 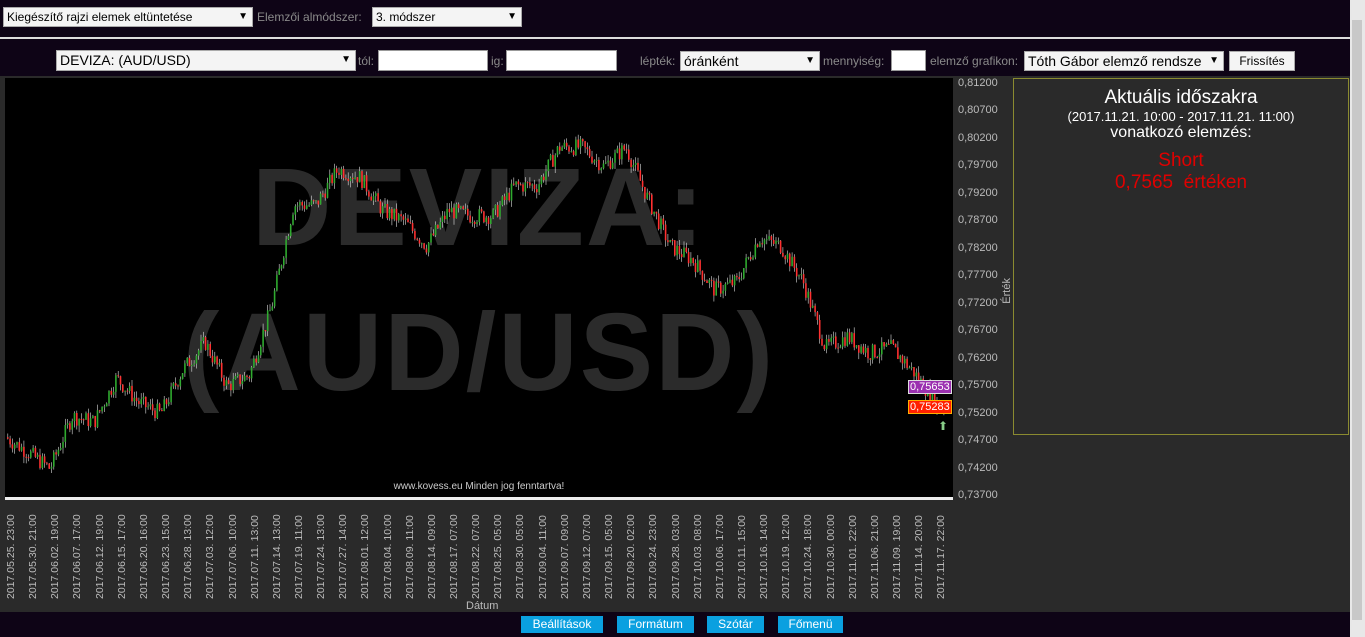 I want to click on x-tick-label: 2017.11.17. 22:00, so click(x=941, y=557).